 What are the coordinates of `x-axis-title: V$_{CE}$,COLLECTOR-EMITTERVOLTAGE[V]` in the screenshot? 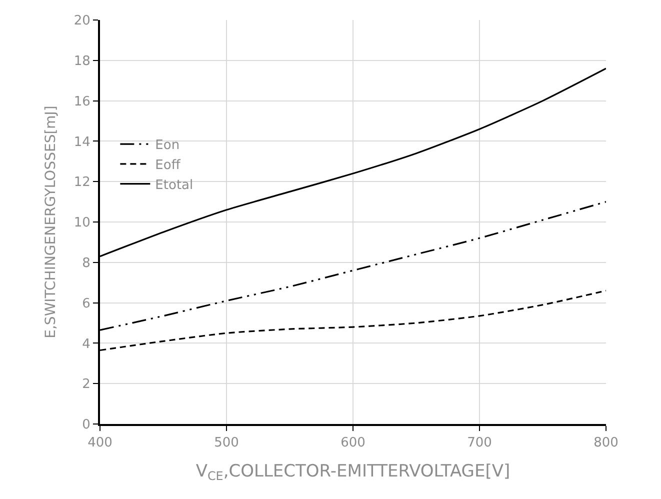 It's located at (353, 473).